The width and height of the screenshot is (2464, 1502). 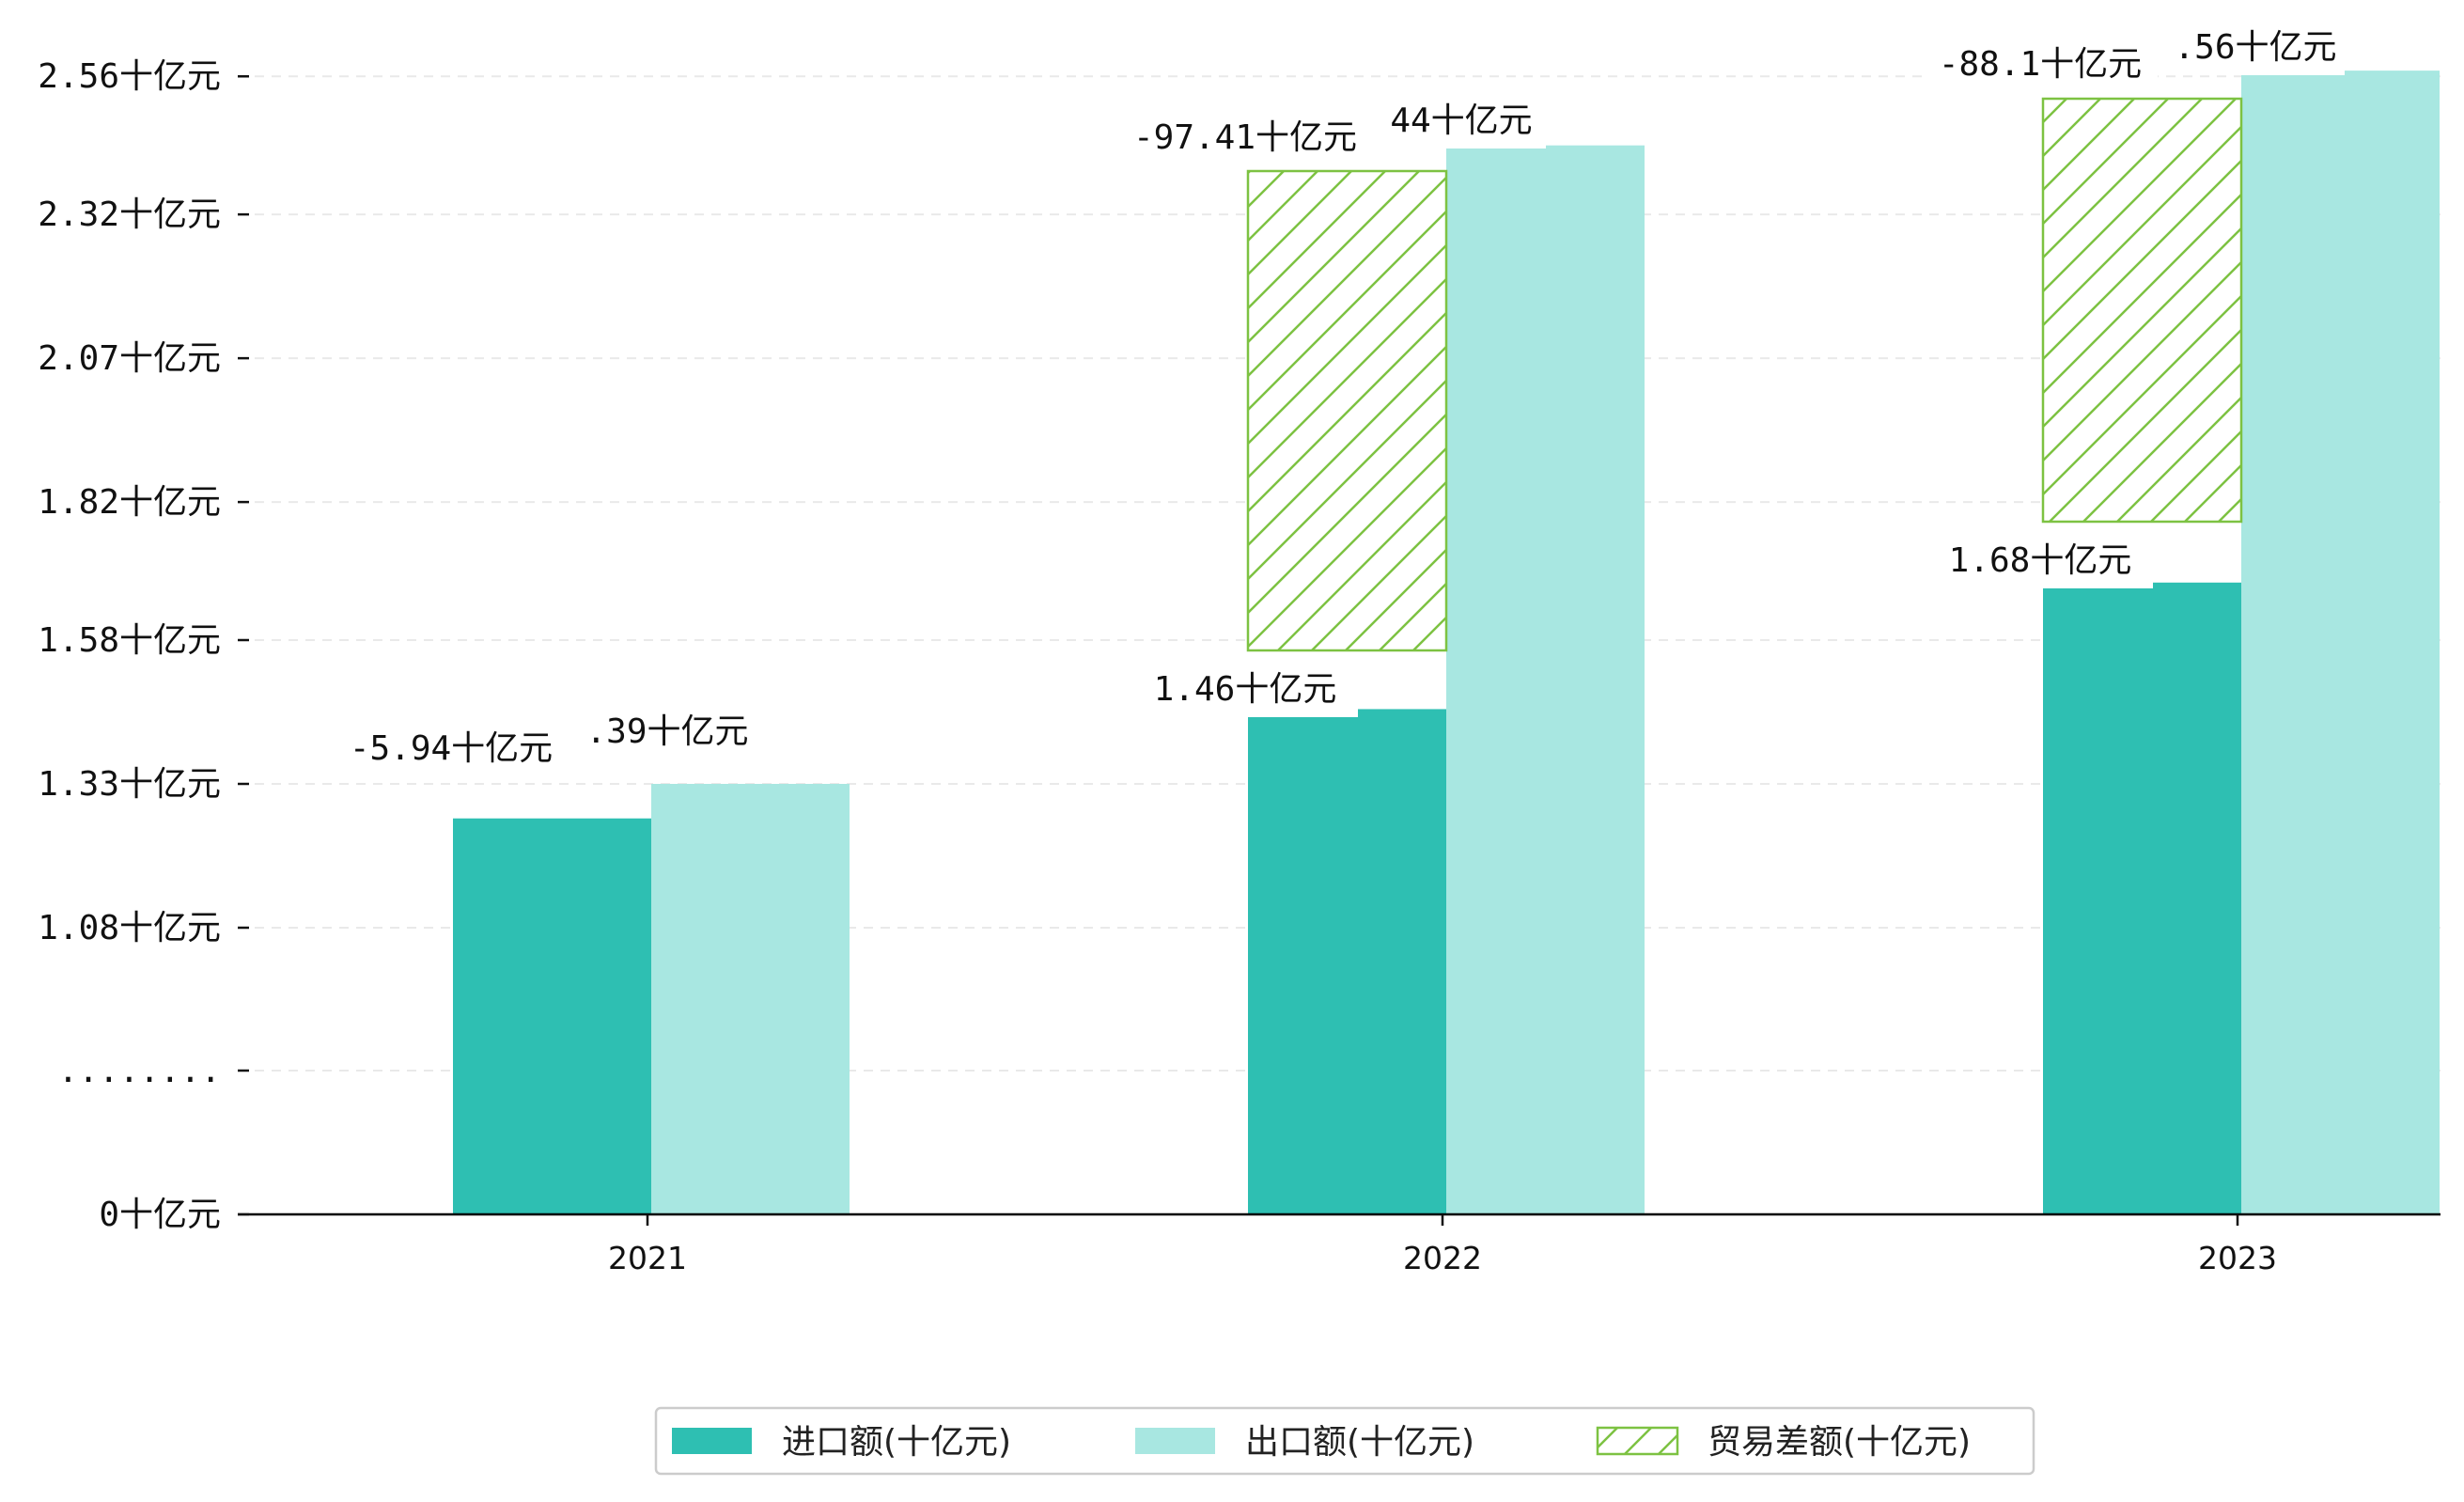 What do you see at coordinates (129, 928) in the screenshot?
I see `y-tick-label: 1.08十亿元` at bounding box center [129, 928].